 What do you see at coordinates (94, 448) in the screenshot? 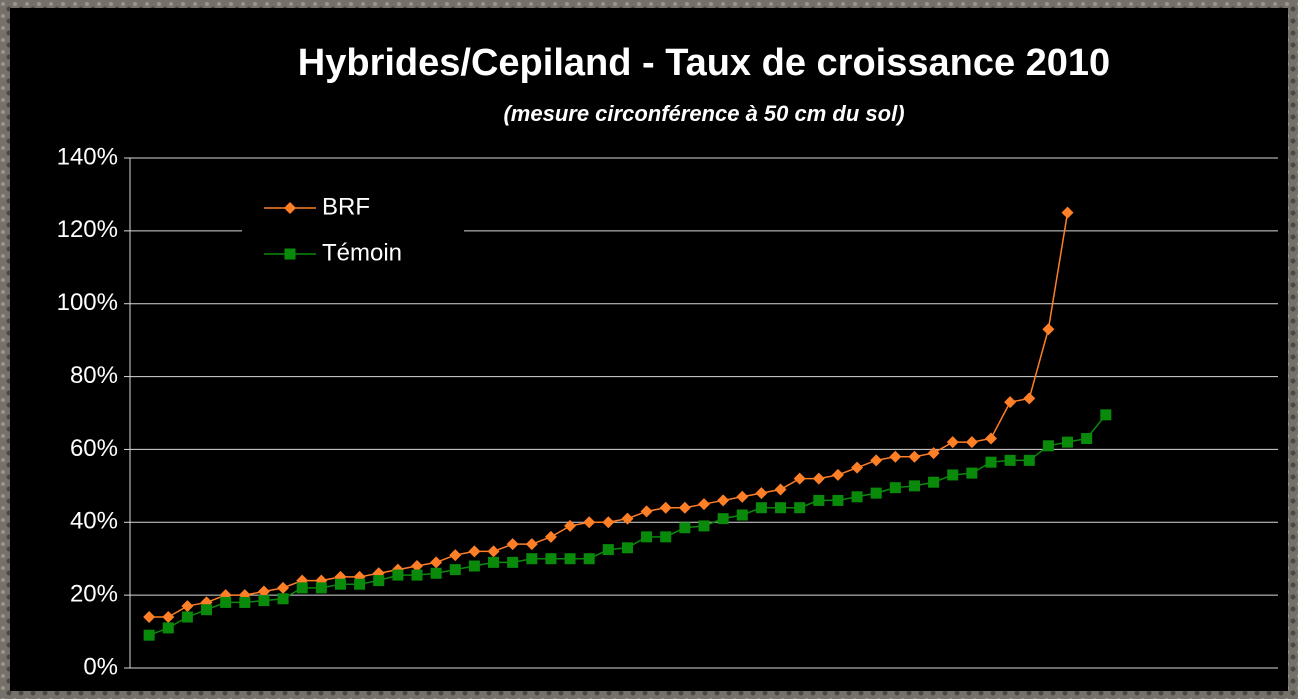
I see `y-tick-label: 60%` at bounding box center [94, 448].